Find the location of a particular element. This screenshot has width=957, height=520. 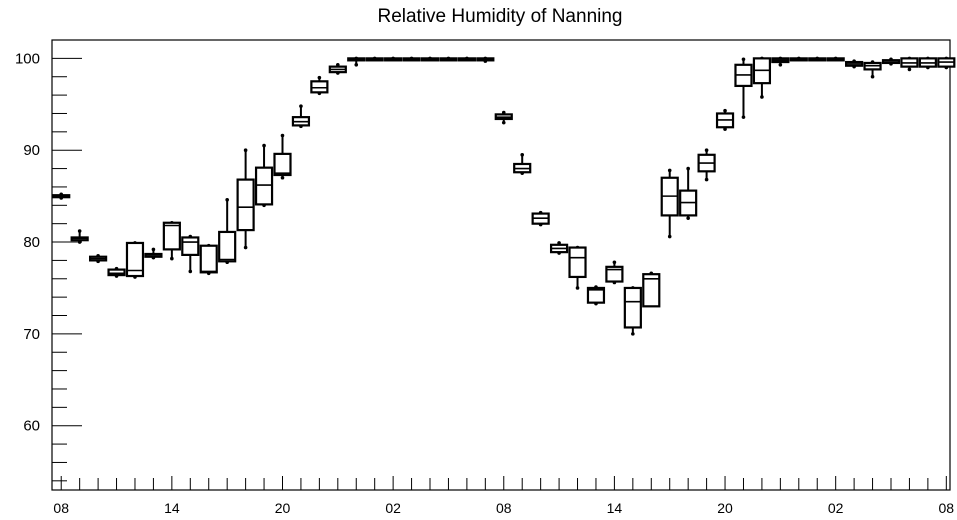

y-tick-label: 80 is located at coordinates (31, 242).